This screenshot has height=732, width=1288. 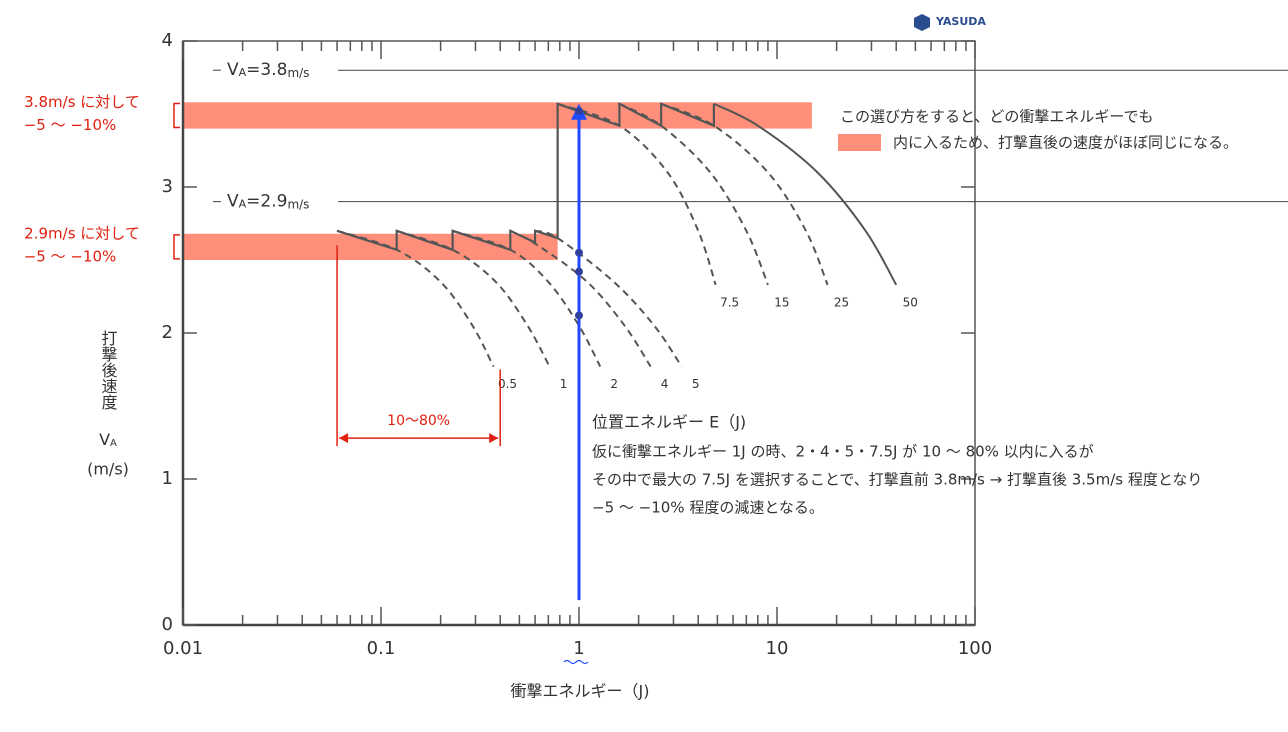 I want to click on reference-value: =3.8, so click(x=266, y=70).